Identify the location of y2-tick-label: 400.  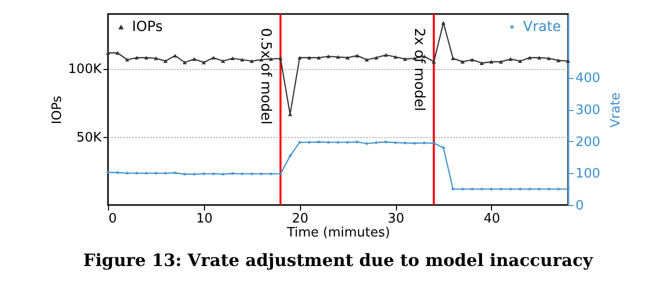
(588, 78).